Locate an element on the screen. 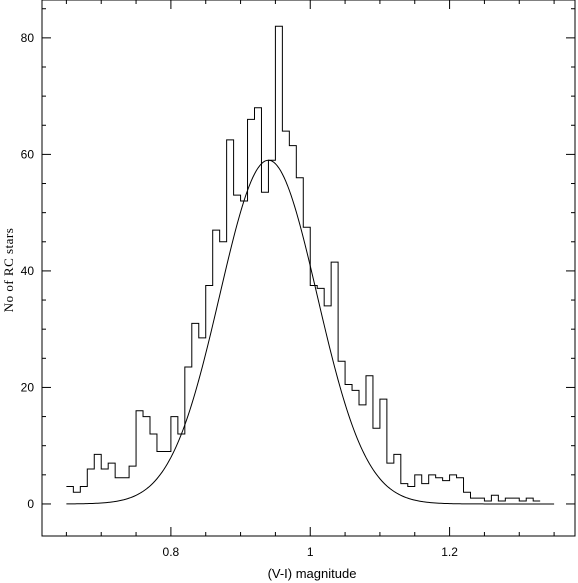  x-tick-label: 0.8 is located at coordinates (171, 552).